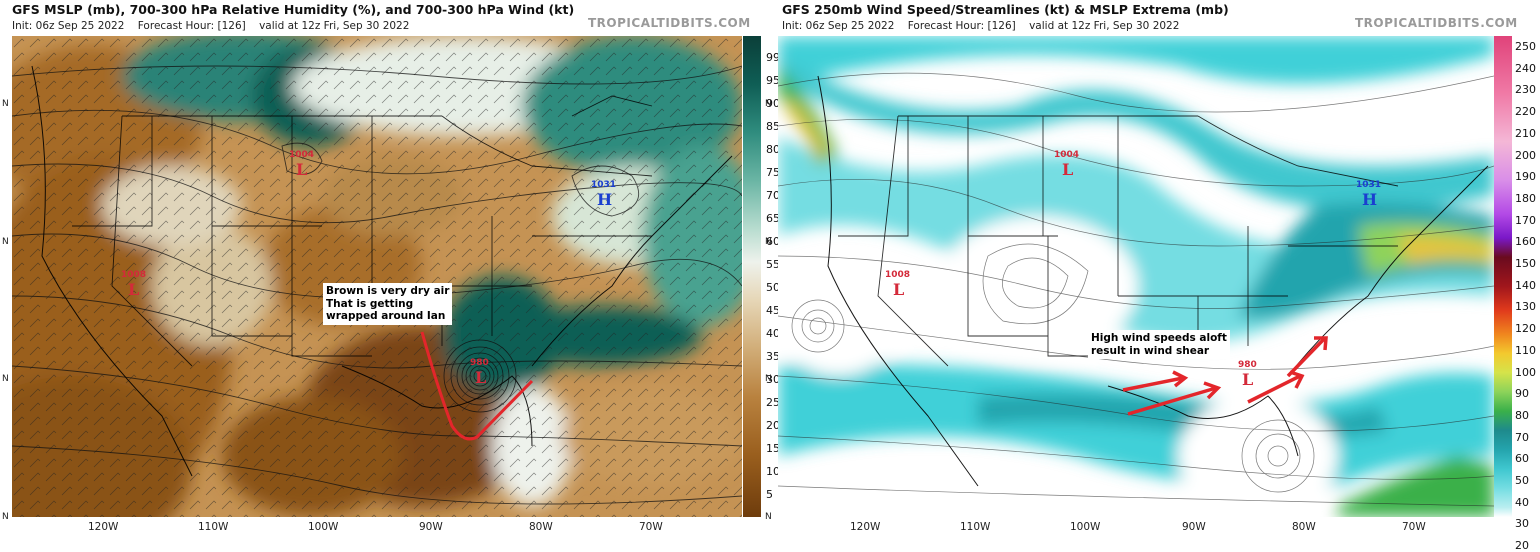 This screenshot has height=552, width=1540. I want to click on hurricane-pressure-value: 980, so click(479, 363).